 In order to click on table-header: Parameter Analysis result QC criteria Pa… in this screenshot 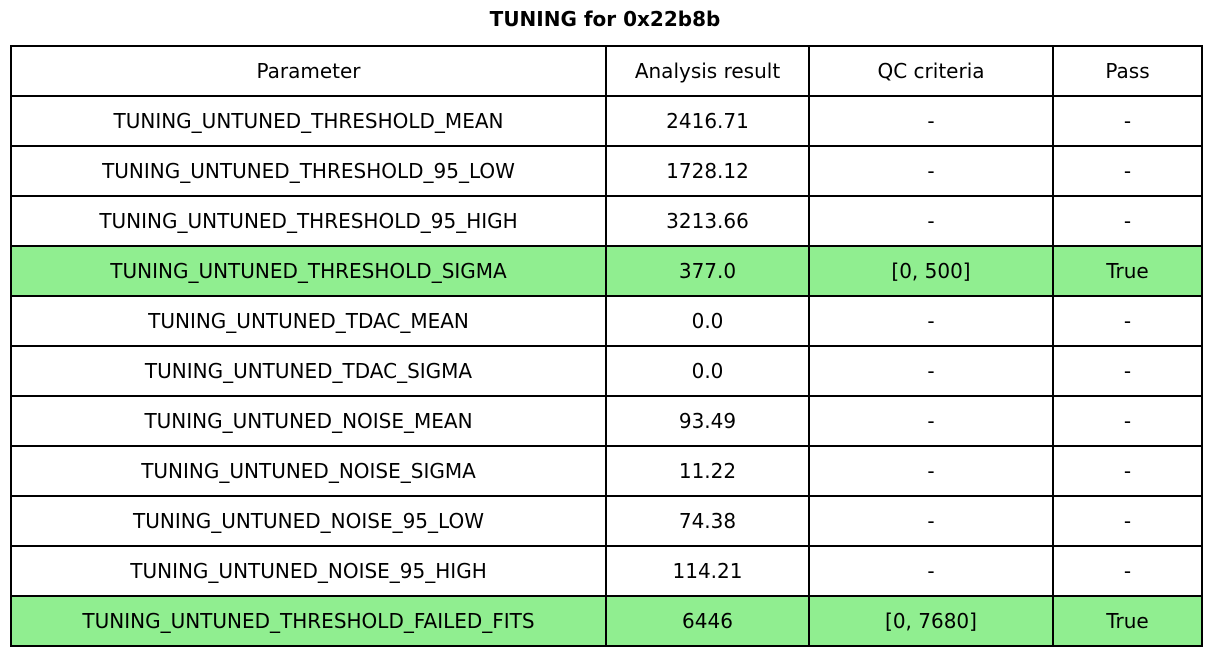, I will do `click(606, 71)`.